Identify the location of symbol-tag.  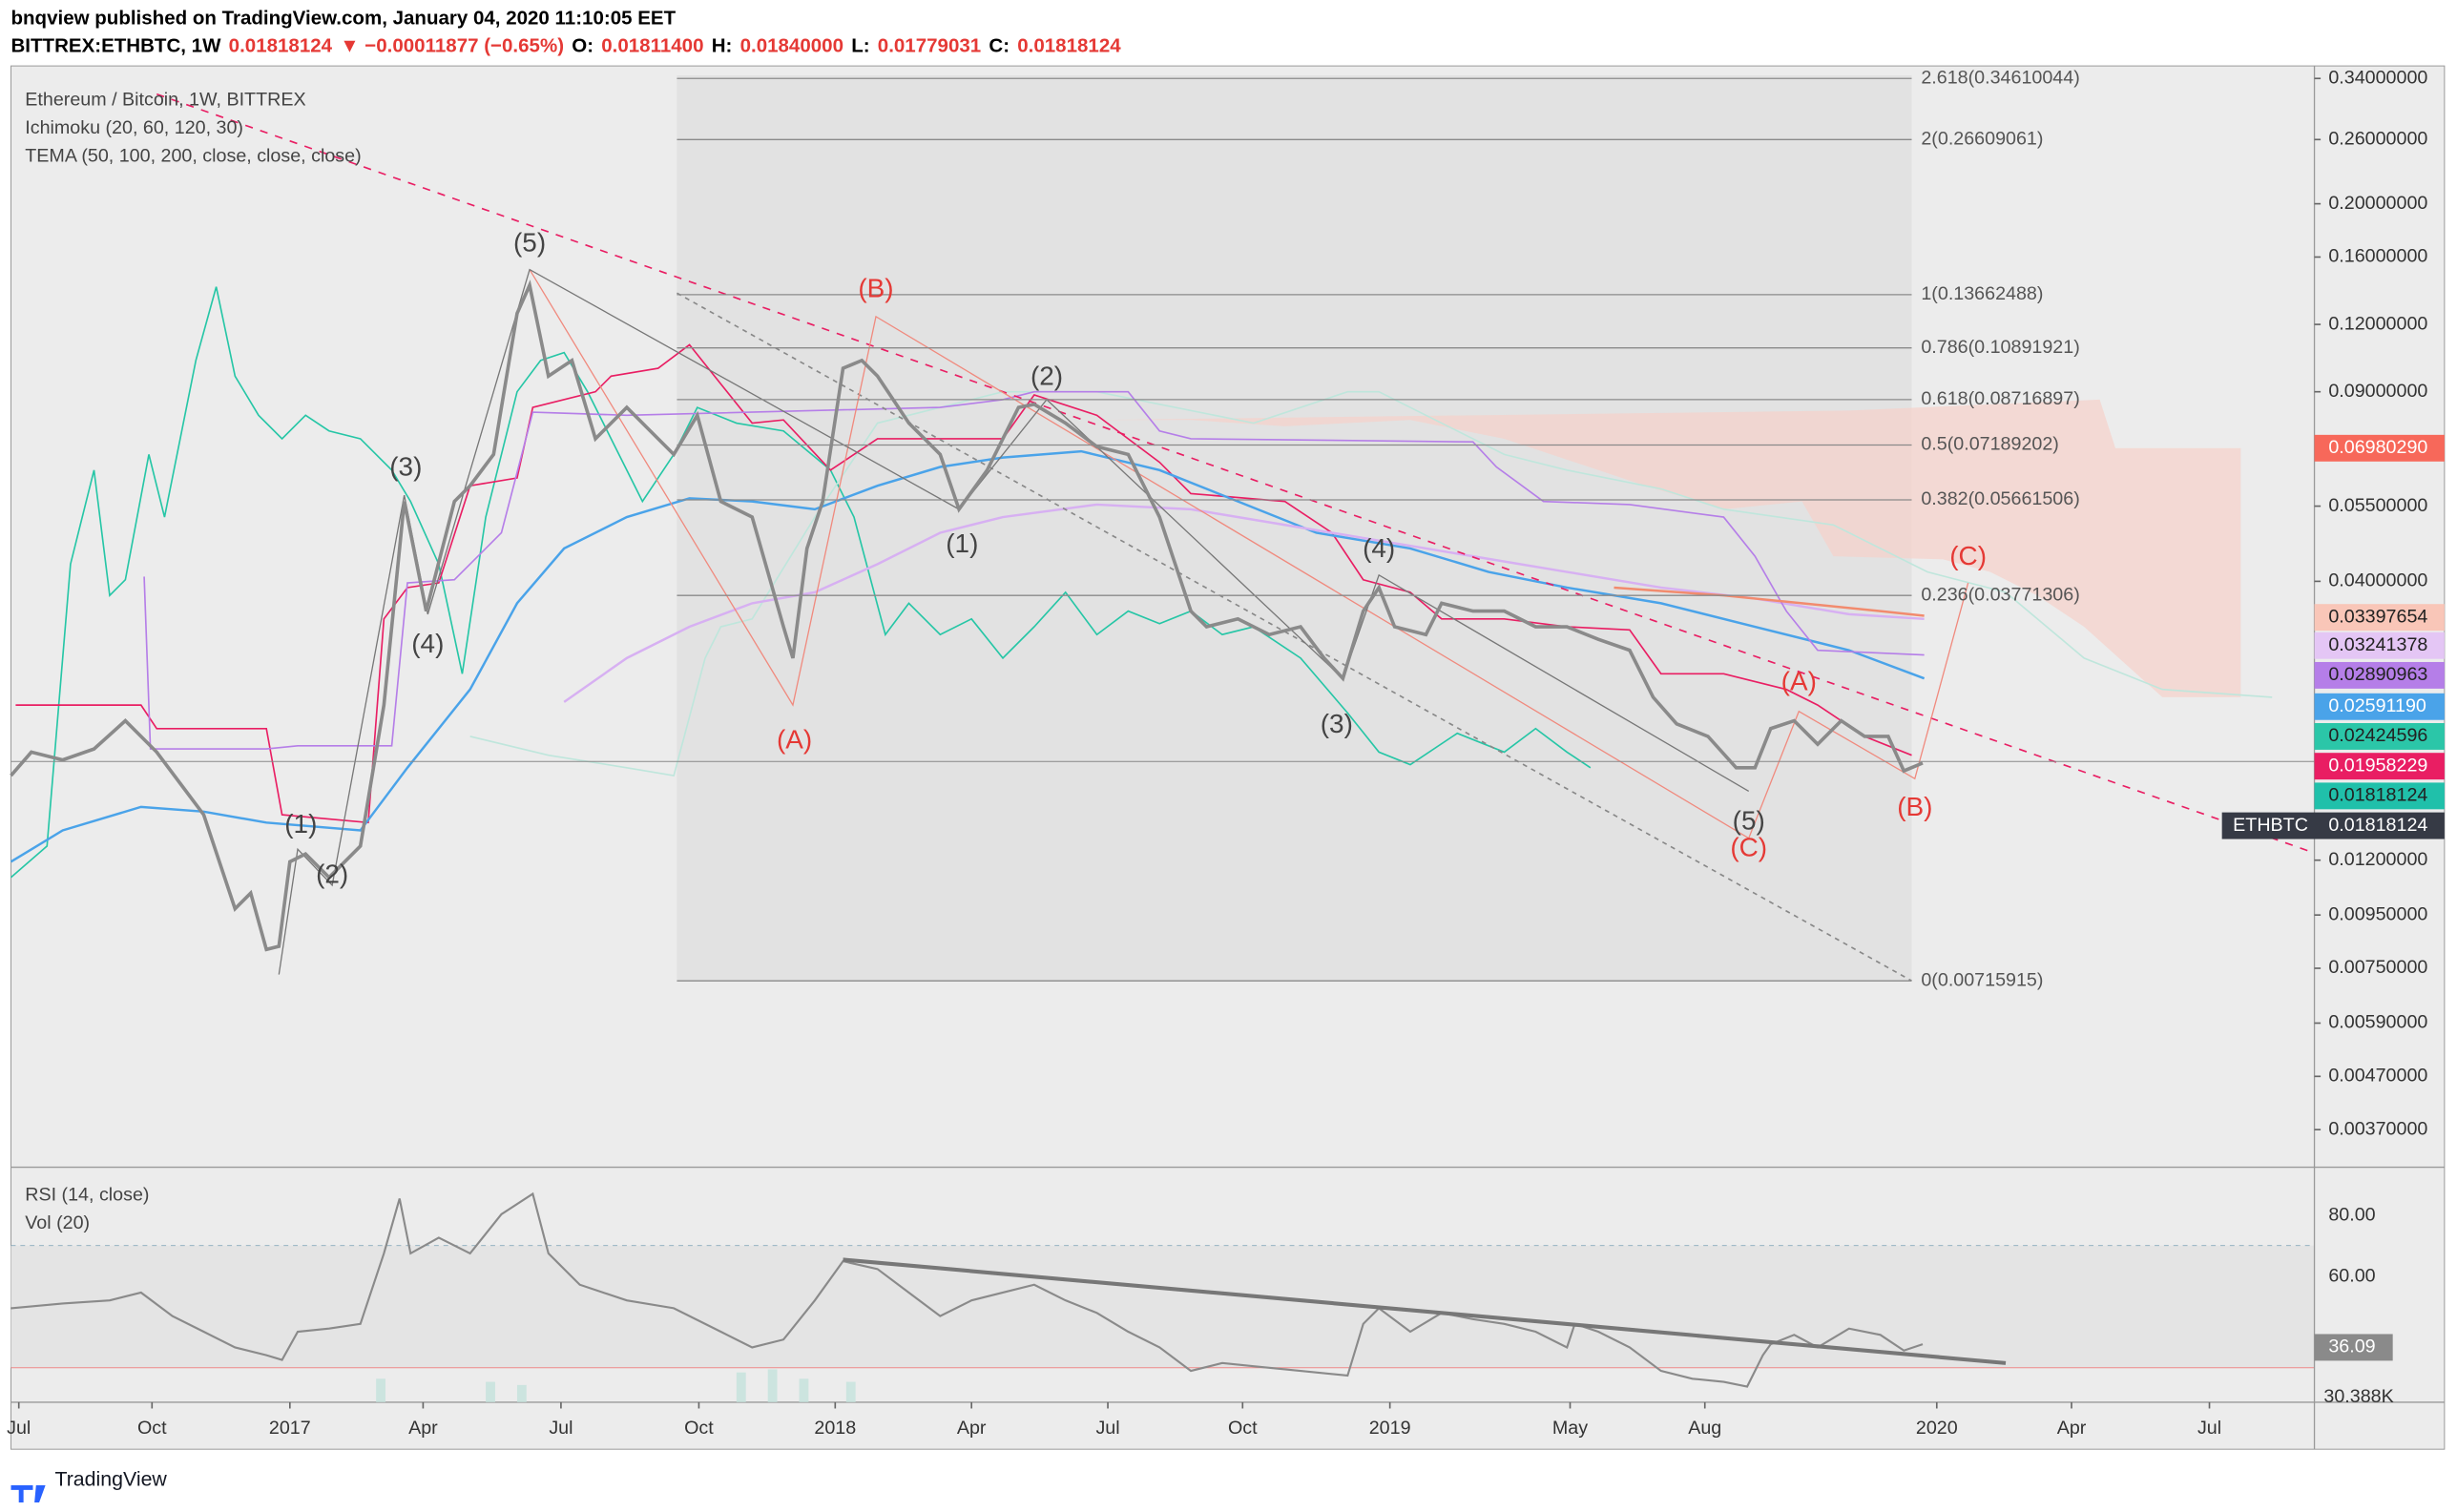
(2333, 825).